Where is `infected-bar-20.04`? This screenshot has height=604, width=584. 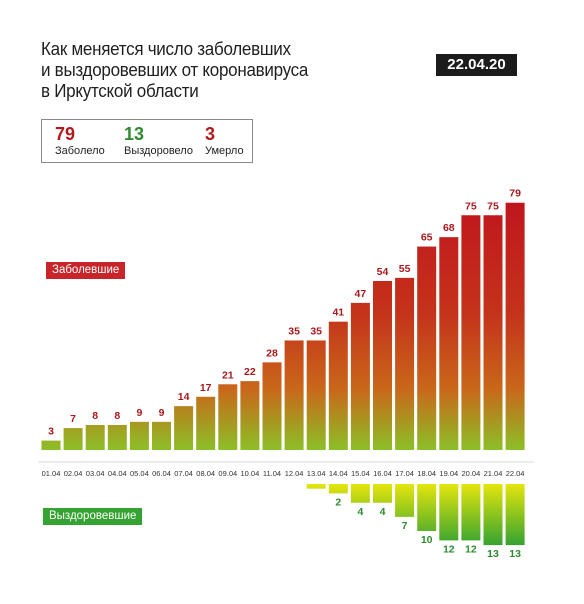 infected-bar-20.04 is located at coordinates (471, 332).